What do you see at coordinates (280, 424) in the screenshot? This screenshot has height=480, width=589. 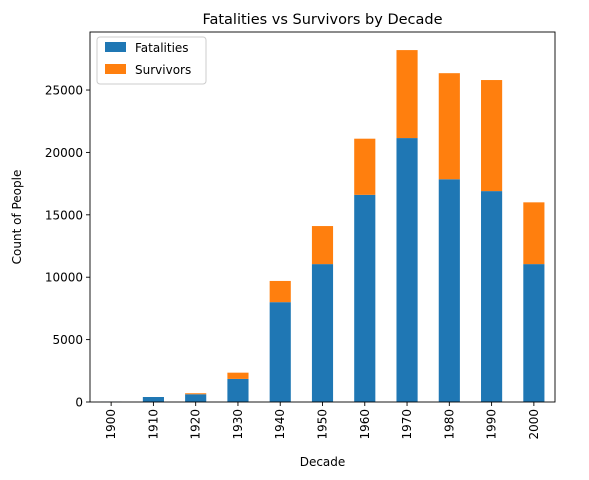 I see `x-tick-label: 1940` at bounding box center [280, 424].